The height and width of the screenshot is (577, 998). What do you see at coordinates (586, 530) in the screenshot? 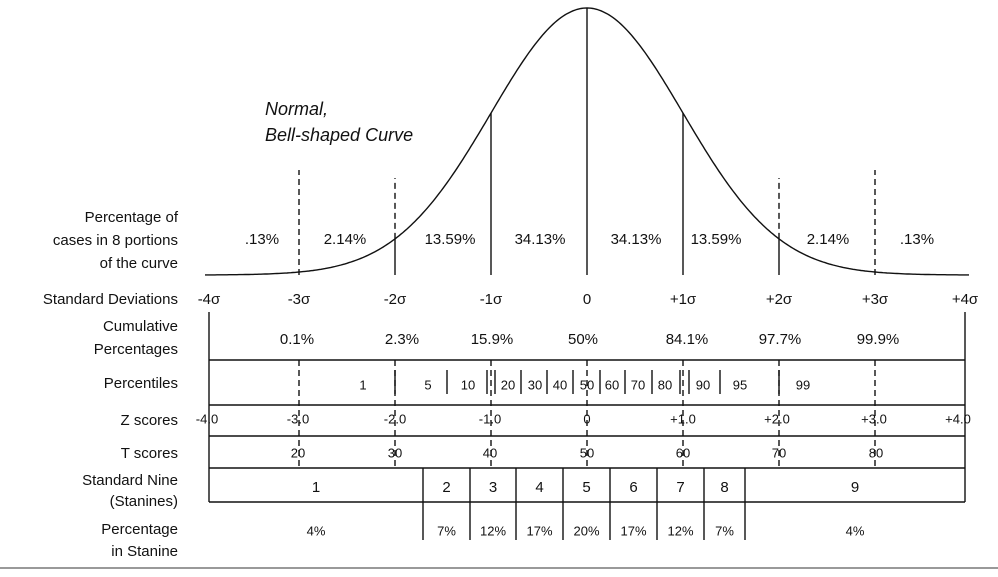
I see `stanine-percent: 20%` at bounding box center [586, 530].